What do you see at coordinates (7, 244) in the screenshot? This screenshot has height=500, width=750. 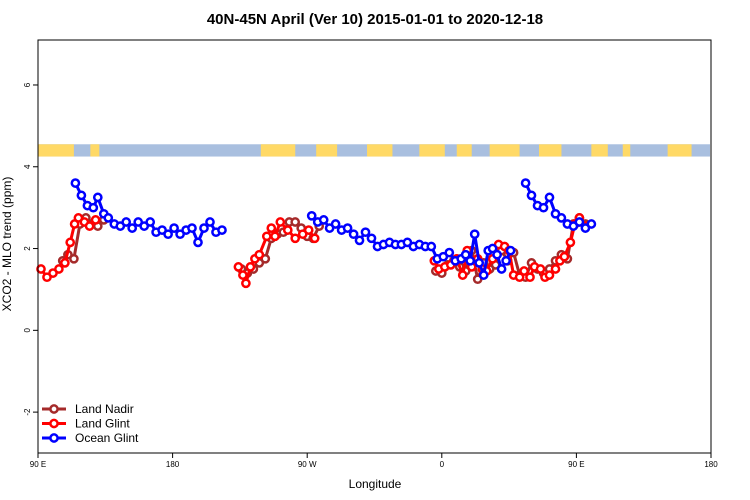 I see `y-axis-label: XCO2 - MLO trend (ppm)` at bounding box center [7, 244].